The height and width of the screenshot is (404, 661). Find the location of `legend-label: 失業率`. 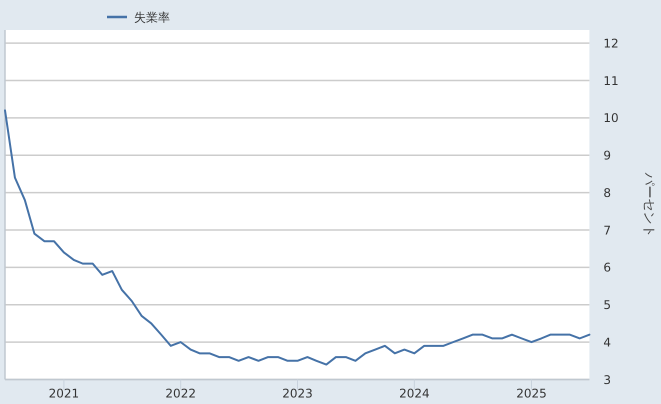

legend-label: 失業率 is located at coordinates (152, 17).